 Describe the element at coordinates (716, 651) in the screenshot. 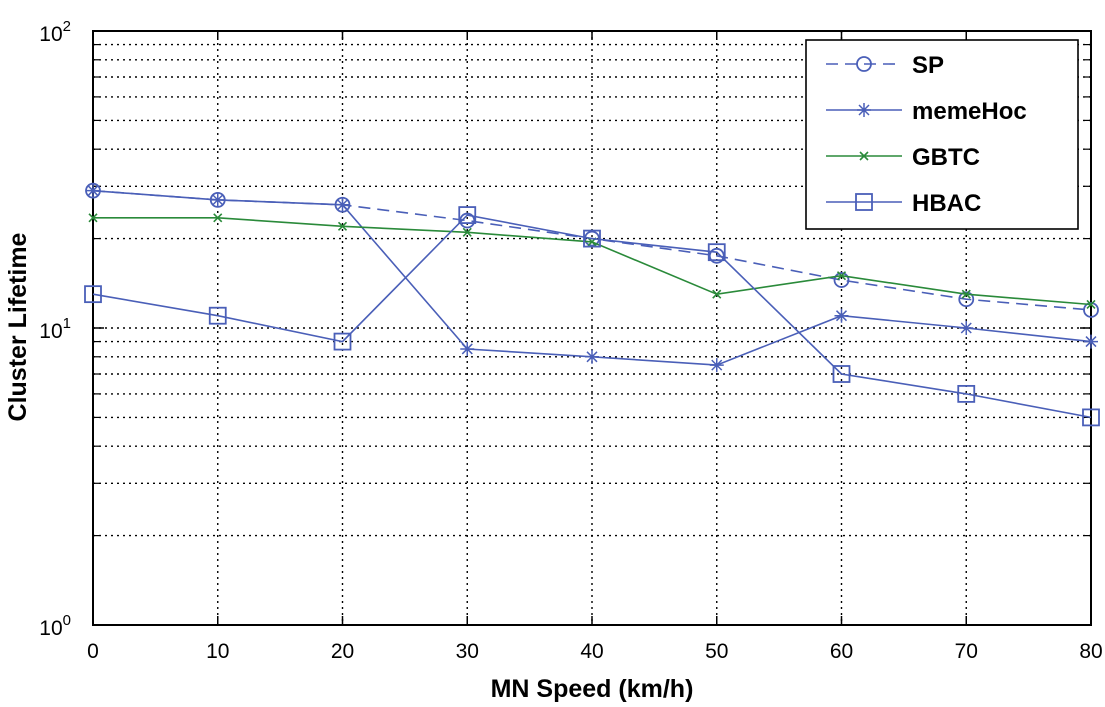

I see `x-tick-label: 50` at that location.